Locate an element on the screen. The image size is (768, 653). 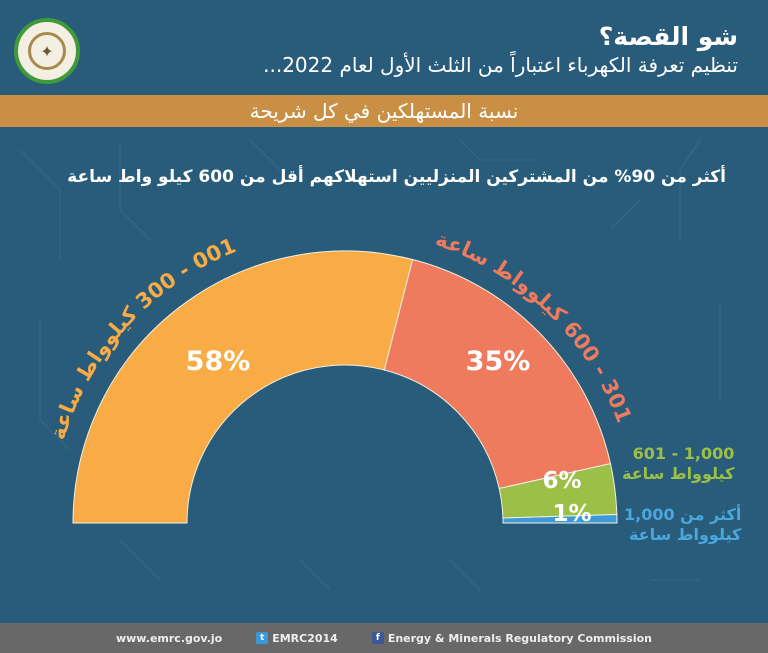
section-banner: نسبة المستهلكين في كل شريحة is located at coordinates (384, 111).